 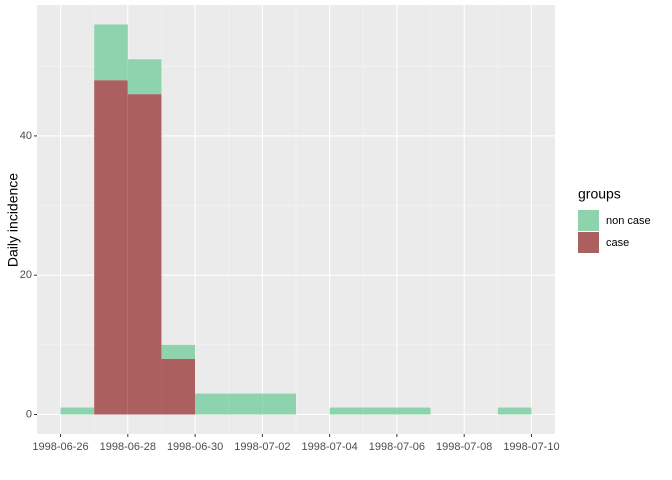 I want to click on y-axis-title: Daily incidence, so click(x=13, y=220).